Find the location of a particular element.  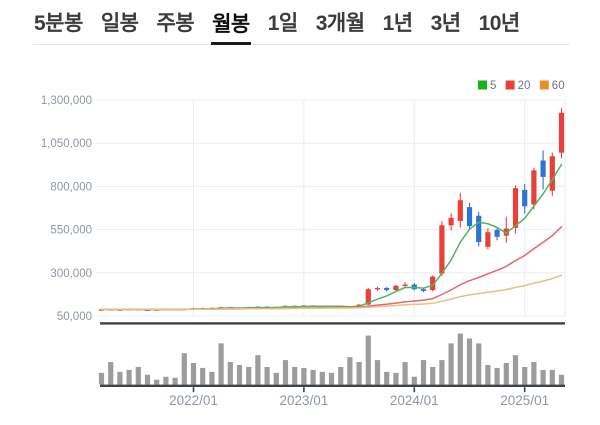

tab-10year: 10년 is located at coordinates (499, 26).